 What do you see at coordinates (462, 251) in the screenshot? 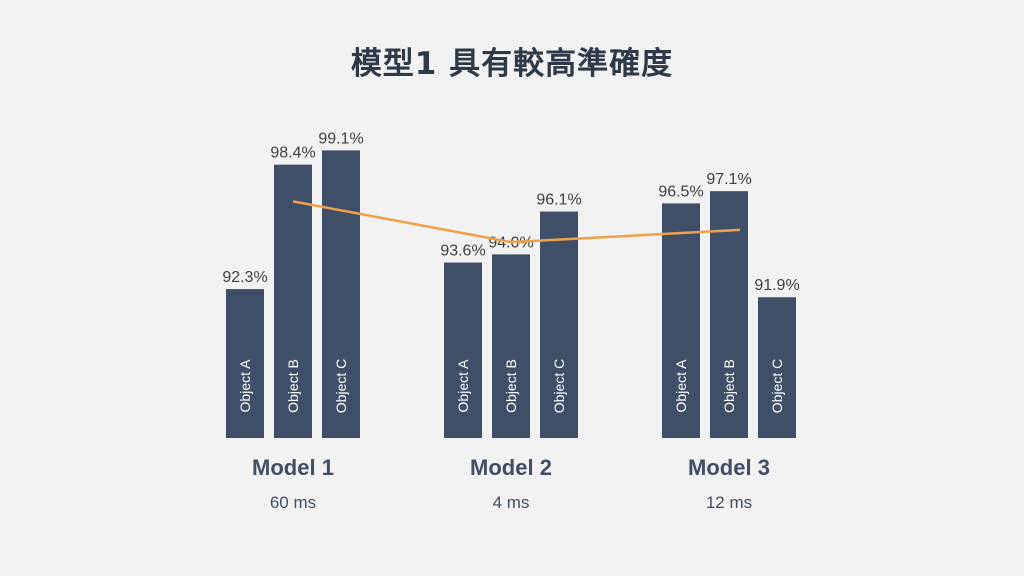
I see `bar-value-label: 93.6%` at bounding box center [462, 251].